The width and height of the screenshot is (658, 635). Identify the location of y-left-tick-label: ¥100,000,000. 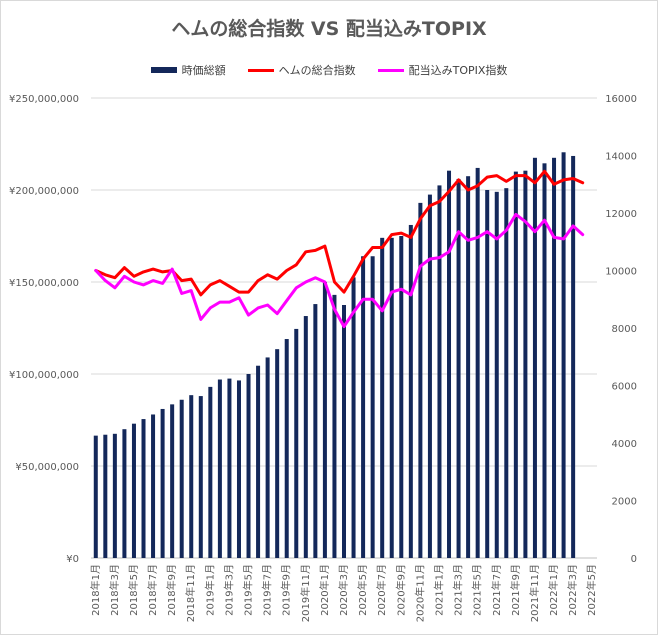
(44, 375).